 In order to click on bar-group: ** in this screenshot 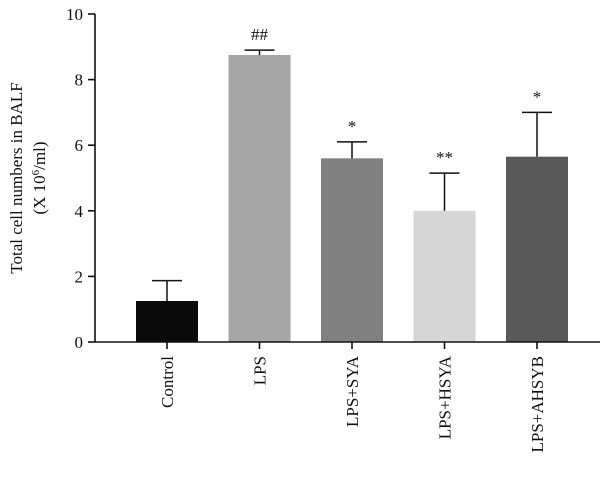, I will do `click(444, 245)`.